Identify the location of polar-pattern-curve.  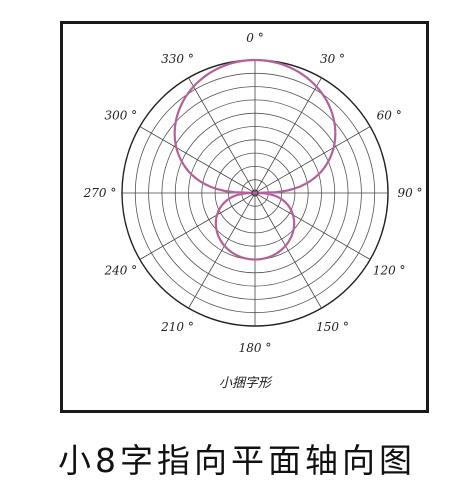
(255, 159).